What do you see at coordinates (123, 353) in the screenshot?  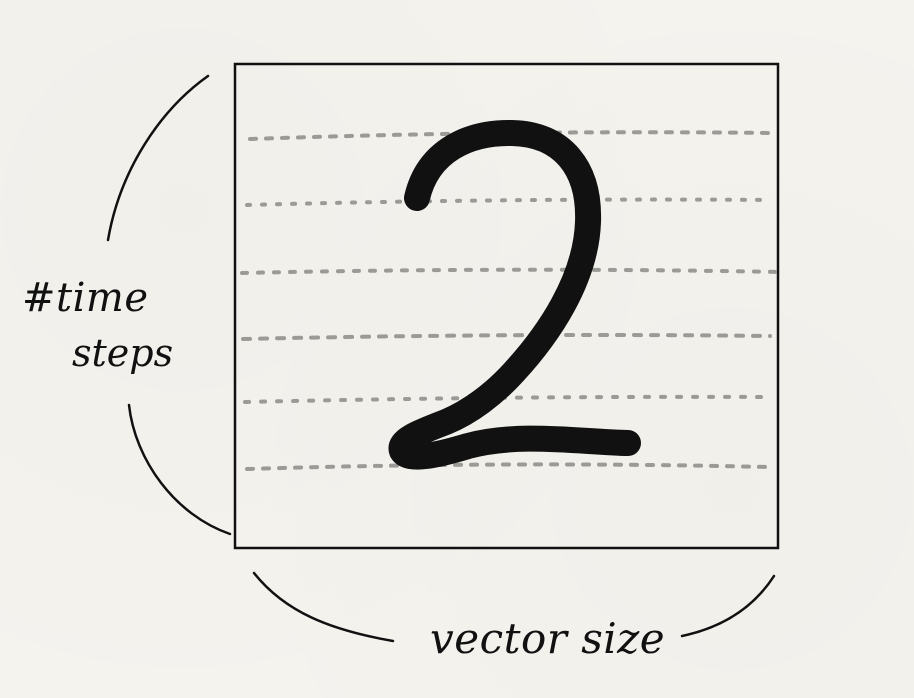 I see `time-steps-label-line2: steps` at bounding box center [123, 353].